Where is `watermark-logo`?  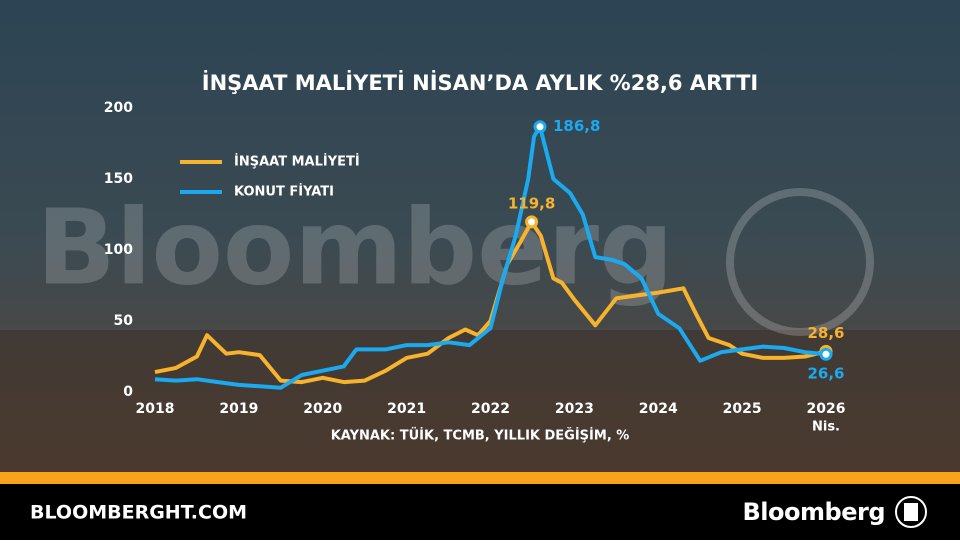
watermark-logo is located at coordinates (800, 262).